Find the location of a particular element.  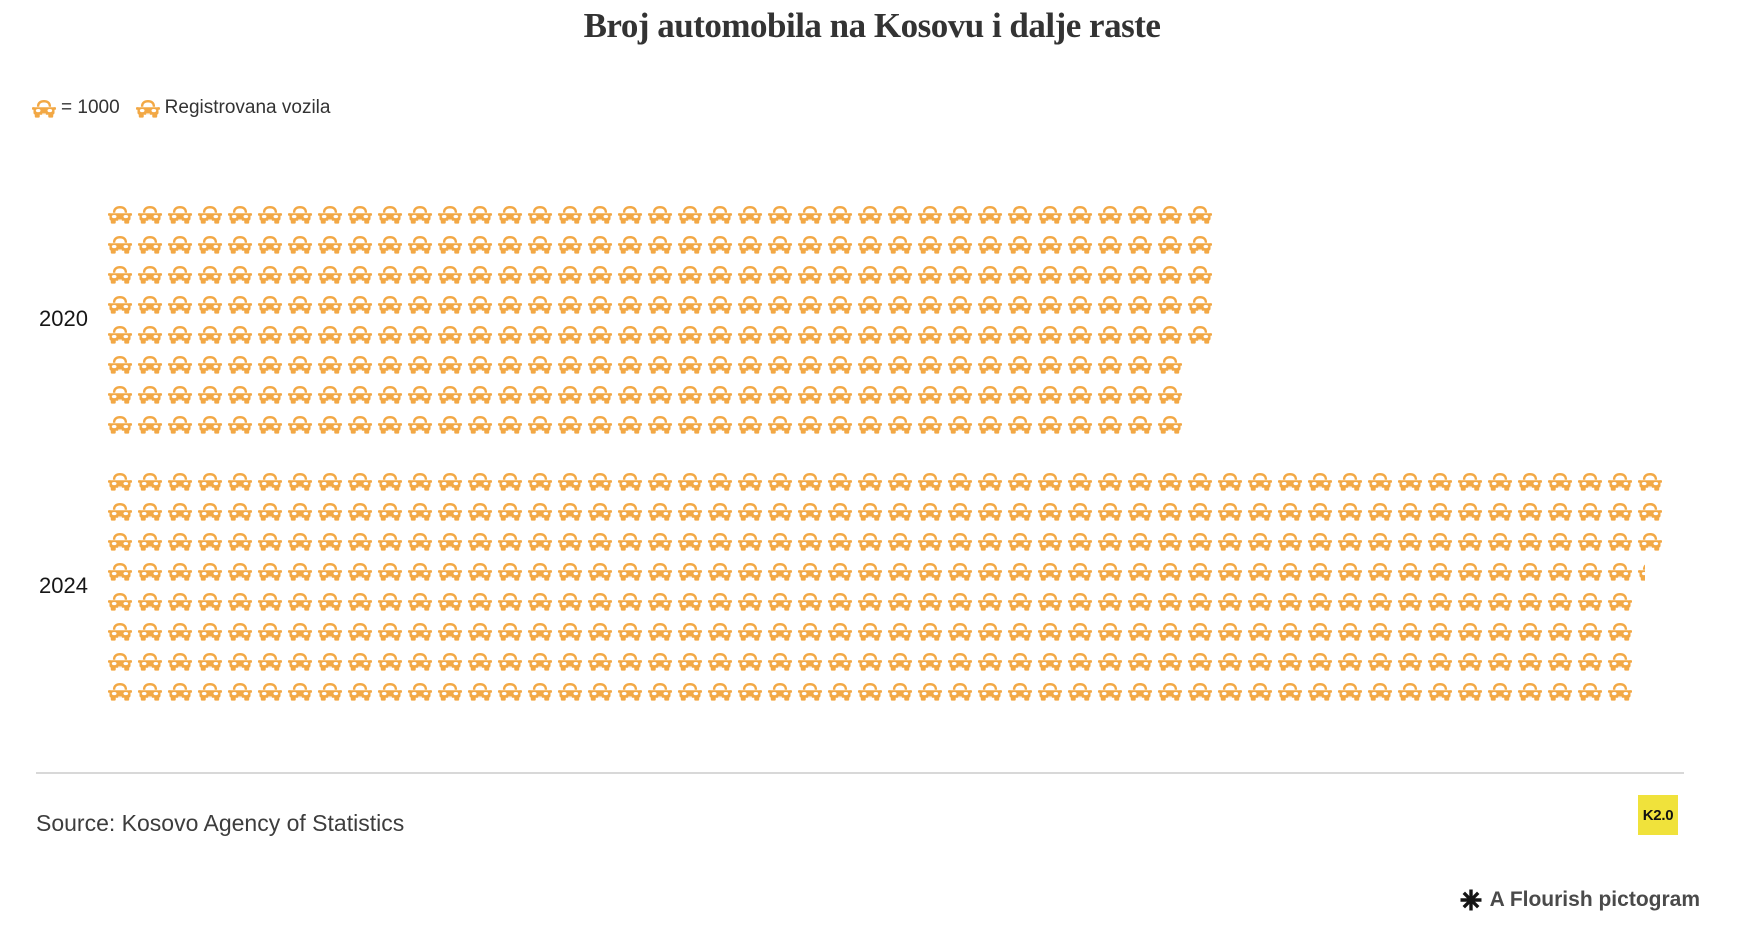

flourish-asterisk-icon is located at coordinates (1471, 900).